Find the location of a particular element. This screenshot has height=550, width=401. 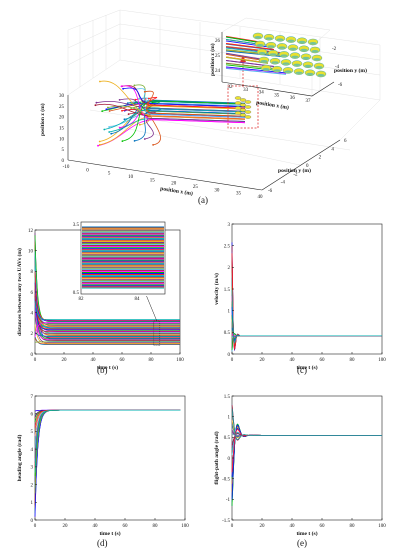

y-axis-label: flight-path angle (rad) is located at coordinates (216, 457).